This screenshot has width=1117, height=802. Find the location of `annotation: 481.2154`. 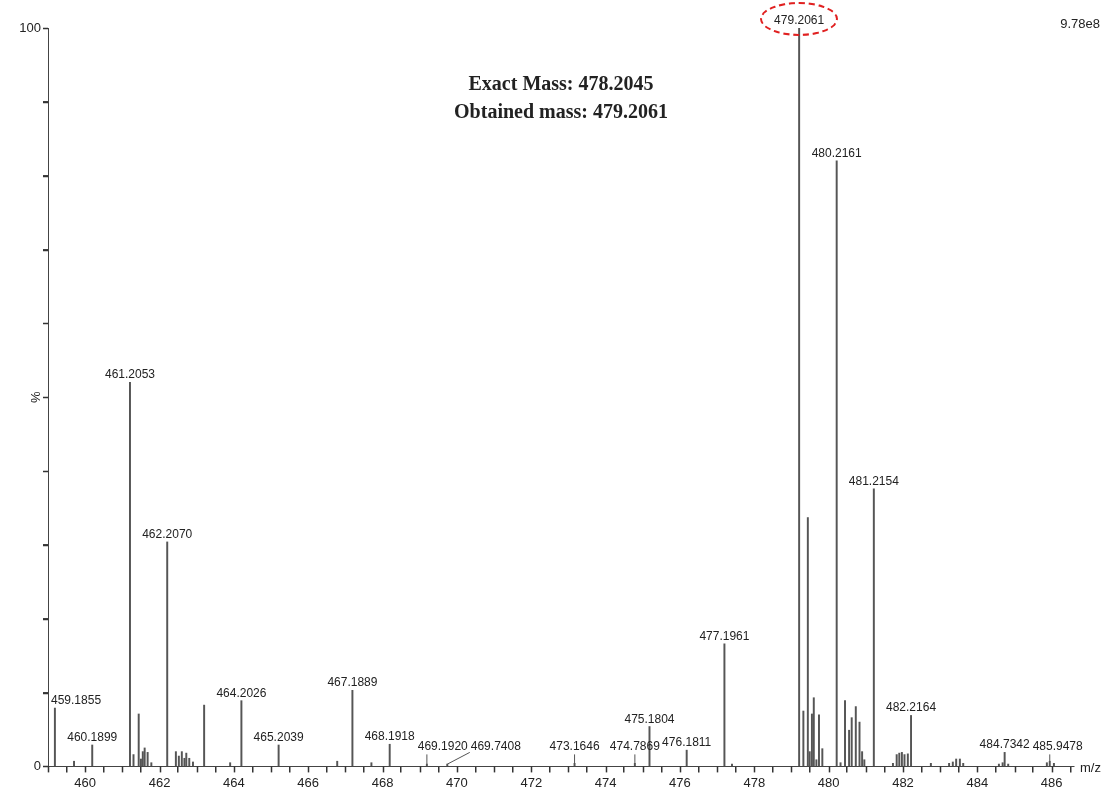

annotation: 481.2154 is located at coordinates (874, 480).